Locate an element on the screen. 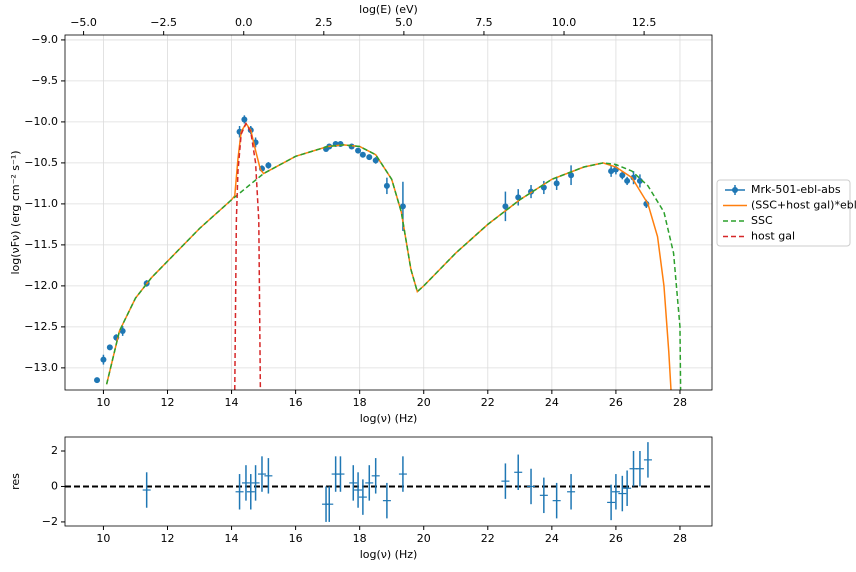 The image size is (856, 572). y-tick-label: −11.5 is located at coordinates (41, 244).